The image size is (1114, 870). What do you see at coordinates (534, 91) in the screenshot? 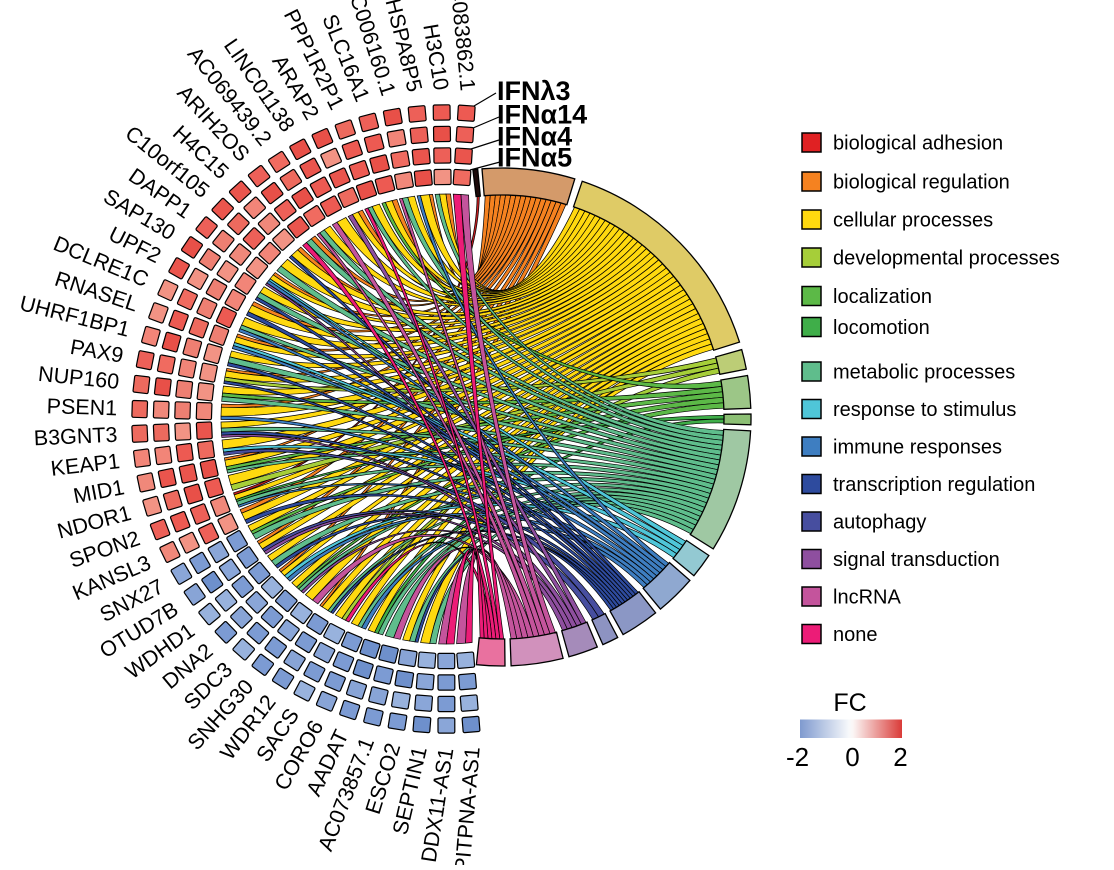
I see `svg-text: IFNλ3` at bounding box center [534, 91].